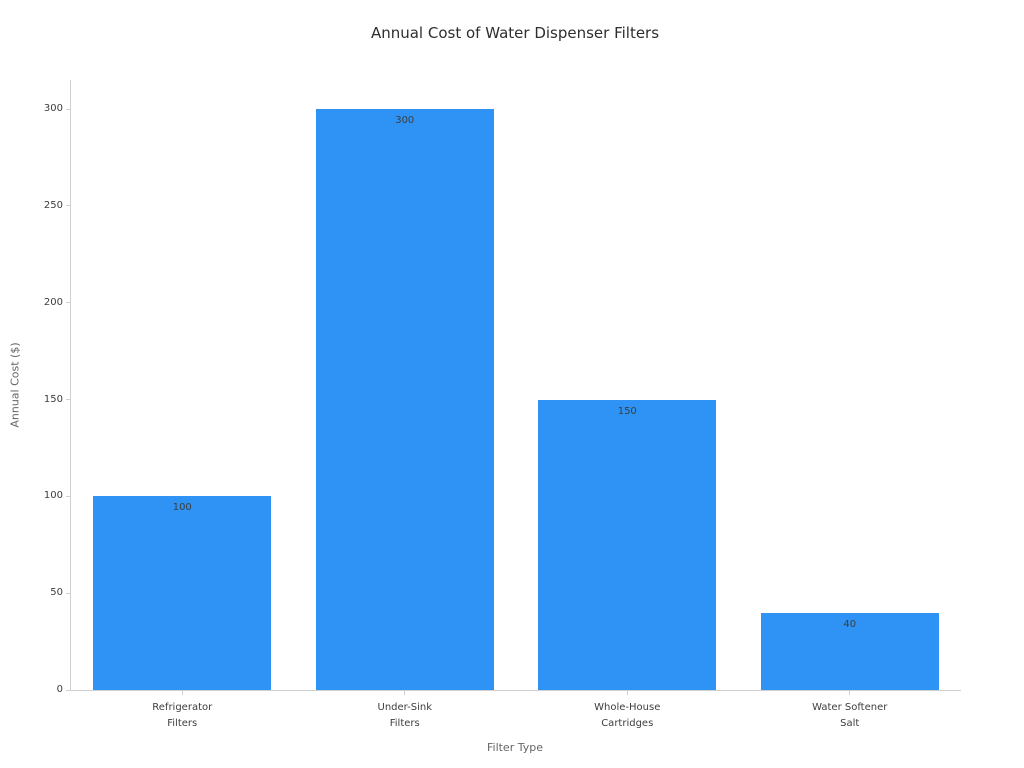  Describe the element at coordinates (850, 715) in the screenshot. I see `x-tick-label: Water Softener Salt` at that location.